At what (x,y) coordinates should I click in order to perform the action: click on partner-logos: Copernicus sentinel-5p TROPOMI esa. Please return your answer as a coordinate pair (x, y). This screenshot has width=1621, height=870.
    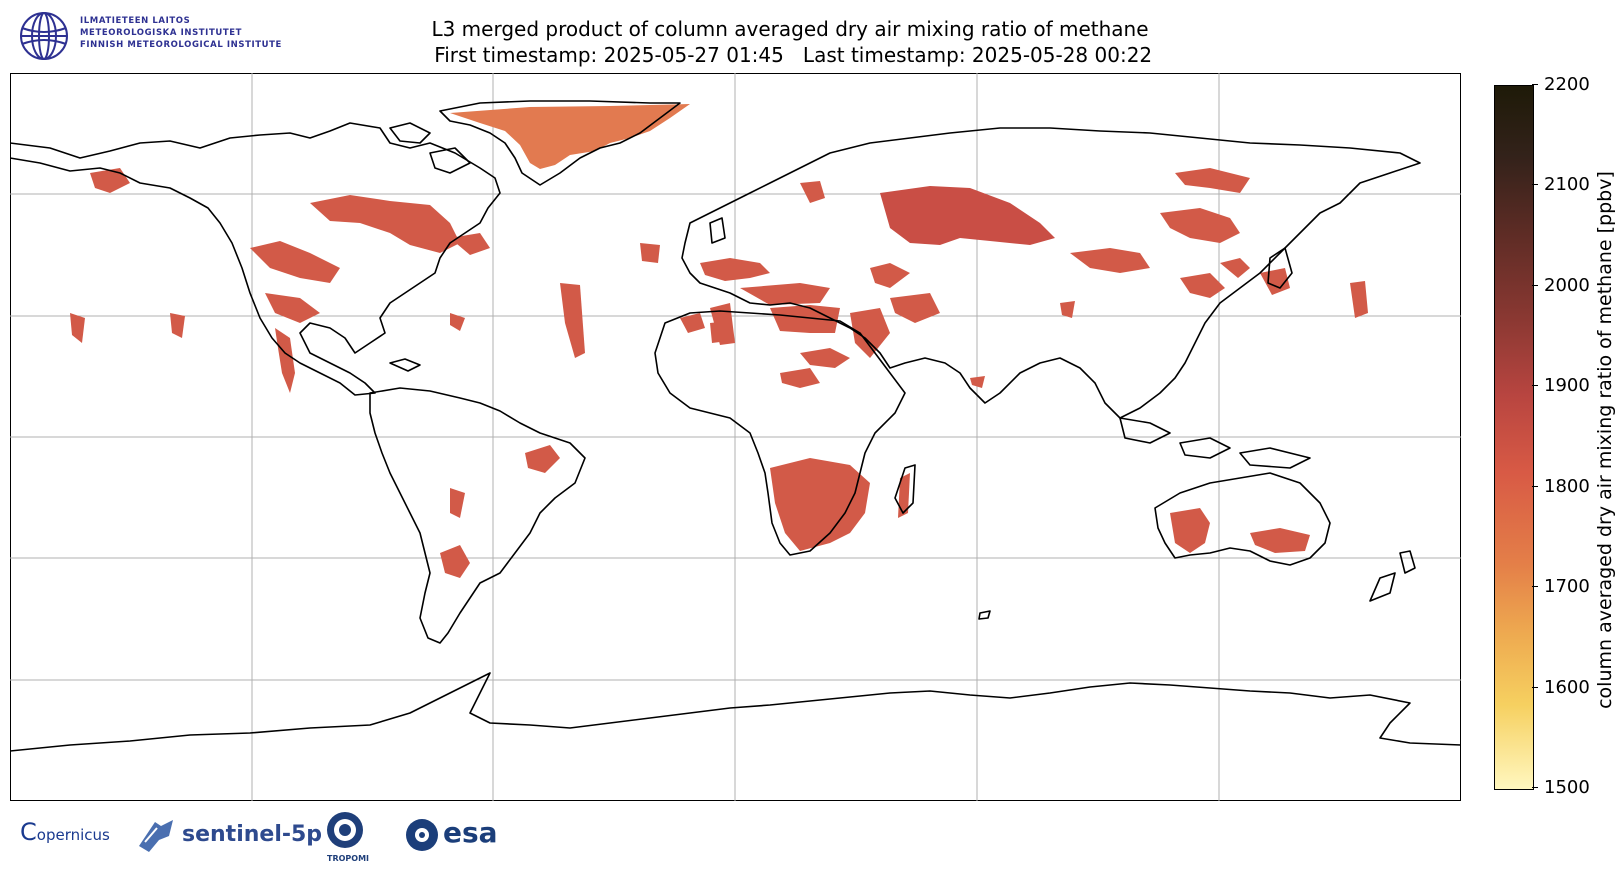
    Looking at the image, I should click on (270, 838).